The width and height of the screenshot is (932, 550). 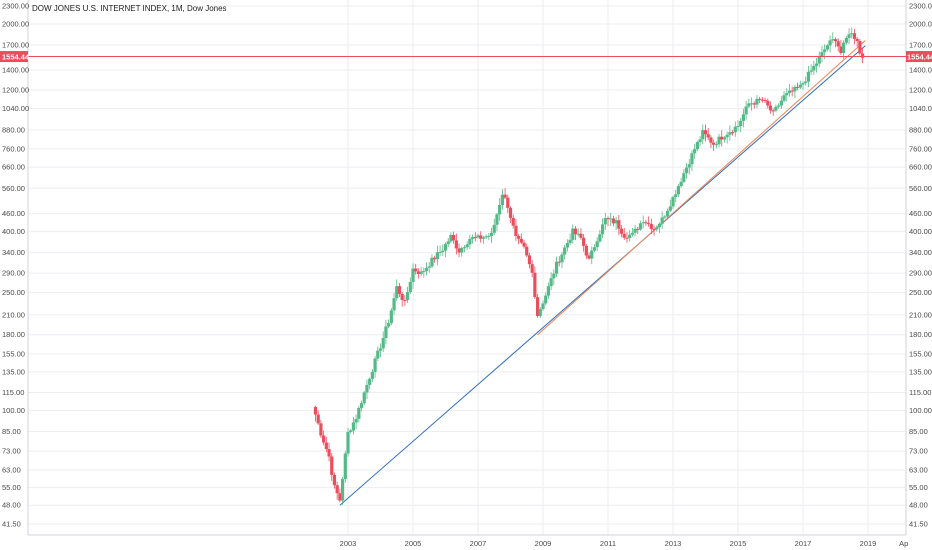 What do you see at coordinates (903, 543) in the screenshot?
I see `x-tick-label: Ap` at bounding box center [903, 543].